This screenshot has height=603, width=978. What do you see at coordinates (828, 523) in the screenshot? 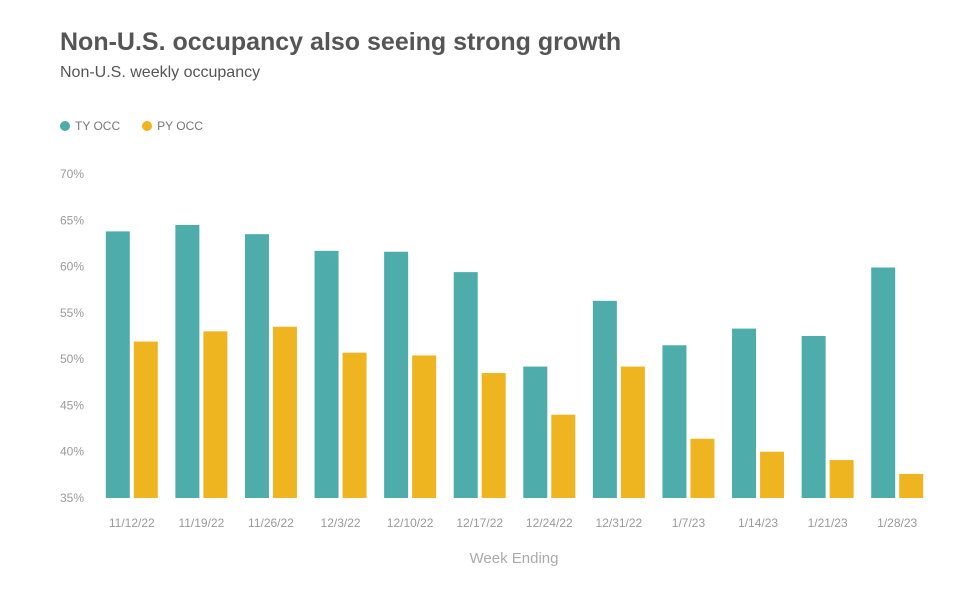
I see `x-tick-label: 1/21/23` at bounding box center [828, 523].